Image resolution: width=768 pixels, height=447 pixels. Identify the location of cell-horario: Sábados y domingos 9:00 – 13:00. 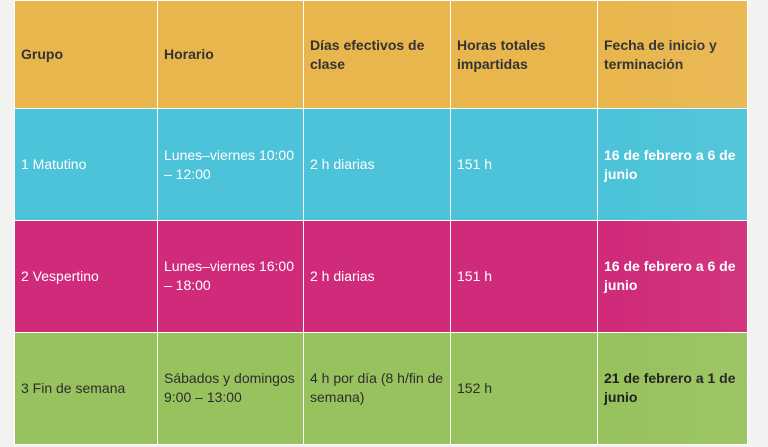
(230, 388).